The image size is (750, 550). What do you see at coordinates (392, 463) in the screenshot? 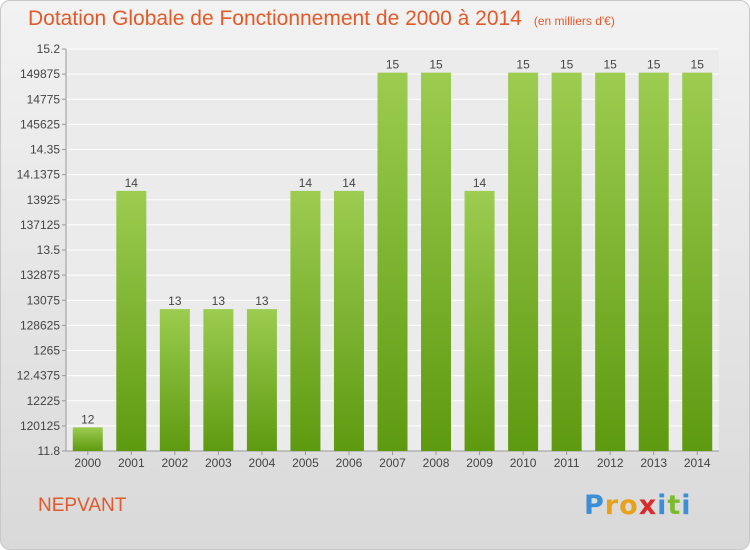
I see `x-tick-label: 2007` at bounding box center [392, 463].